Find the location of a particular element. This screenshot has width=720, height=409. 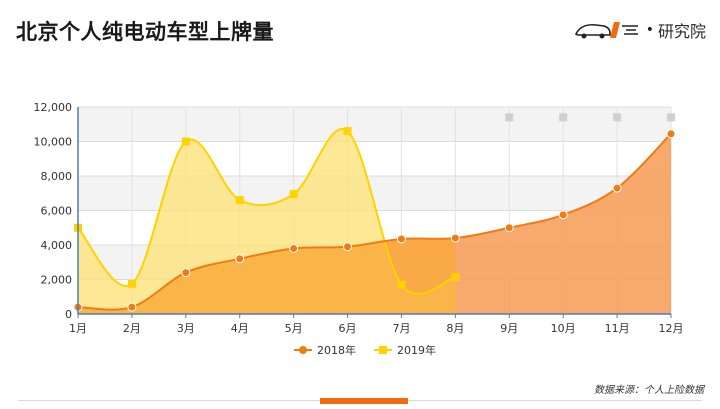

y-tick-label: 8,000 is located at coordinates (57, 176).